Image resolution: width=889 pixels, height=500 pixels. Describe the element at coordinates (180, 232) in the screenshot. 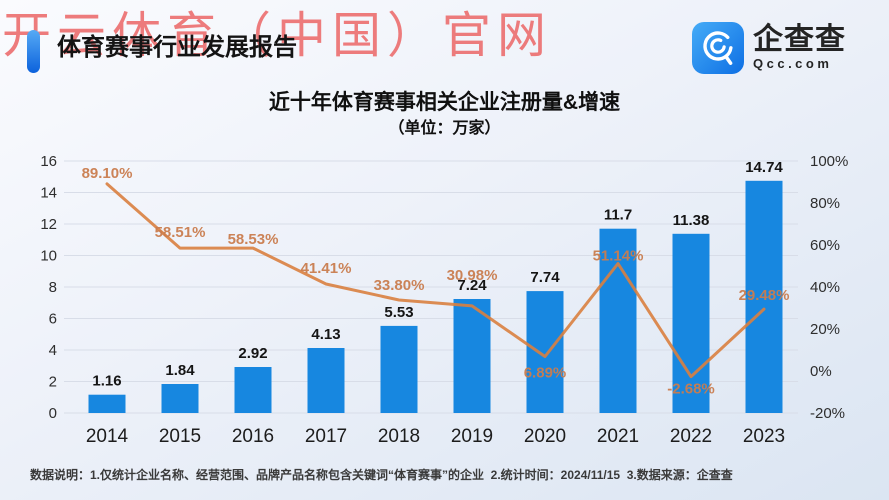

I see `growth-point-label: 58.51%` at that location.